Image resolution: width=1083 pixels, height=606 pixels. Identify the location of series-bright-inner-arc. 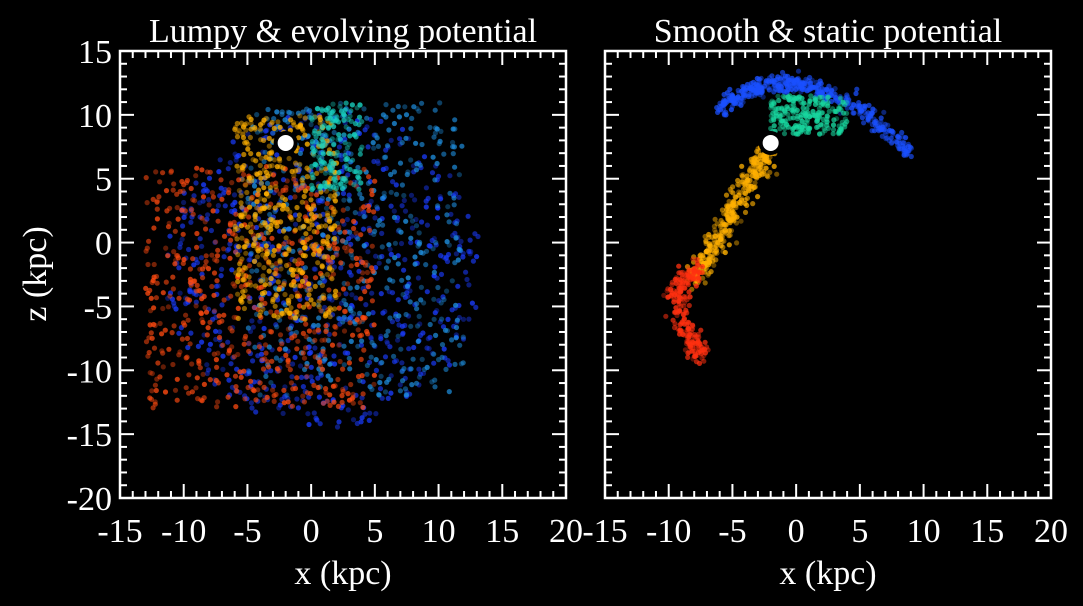
(336, 146).